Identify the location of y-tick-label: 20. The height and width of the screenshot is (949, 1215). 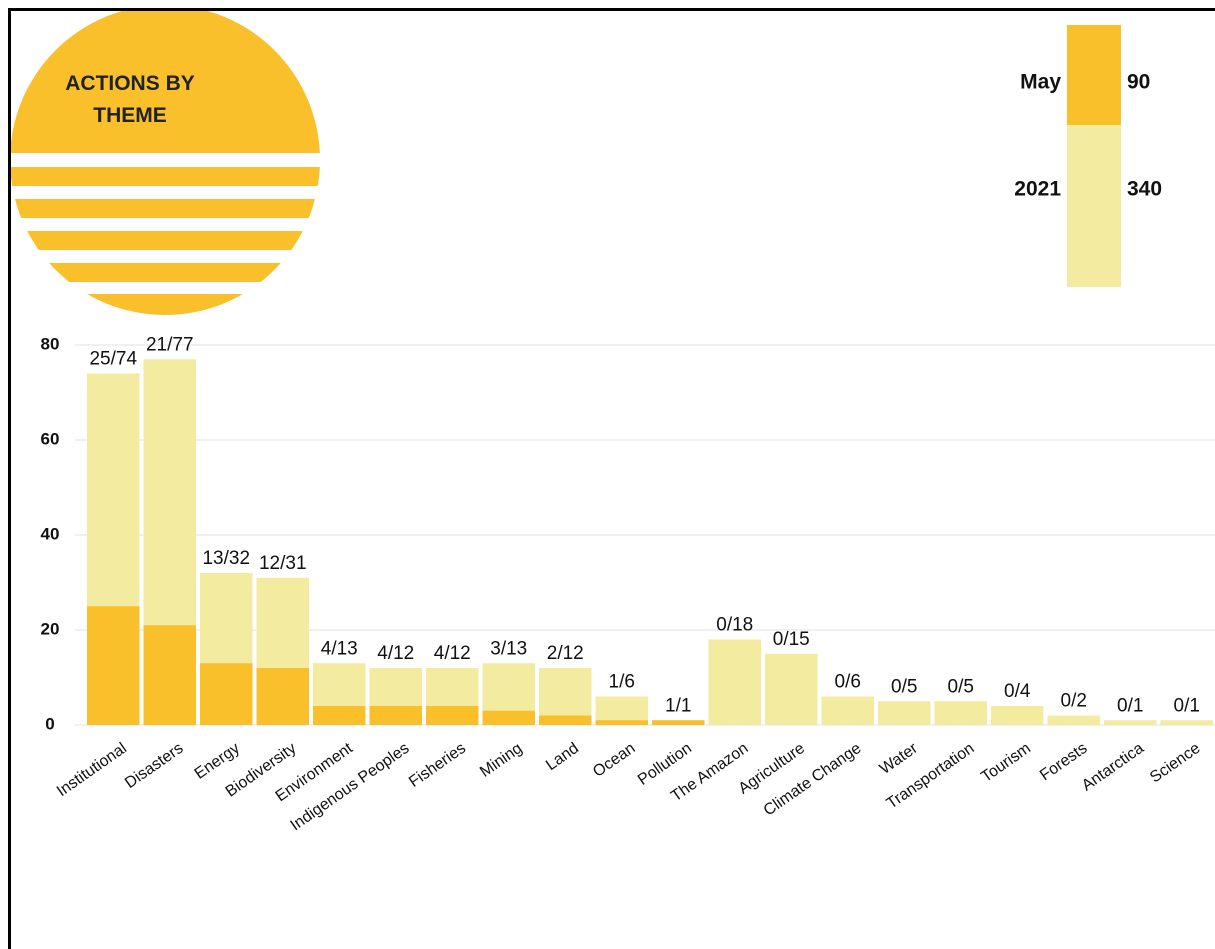
(50, 628).